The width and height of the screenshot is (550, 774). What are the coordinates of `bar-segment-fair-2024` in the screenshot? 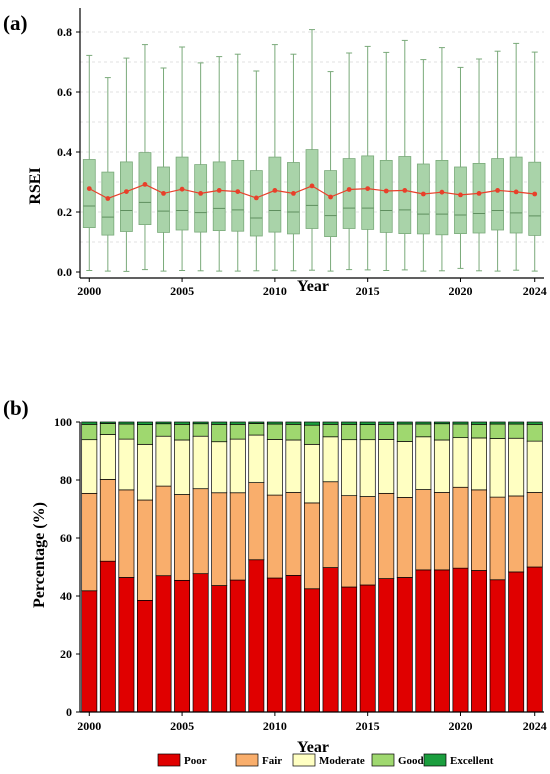 It's located at (534, 530).